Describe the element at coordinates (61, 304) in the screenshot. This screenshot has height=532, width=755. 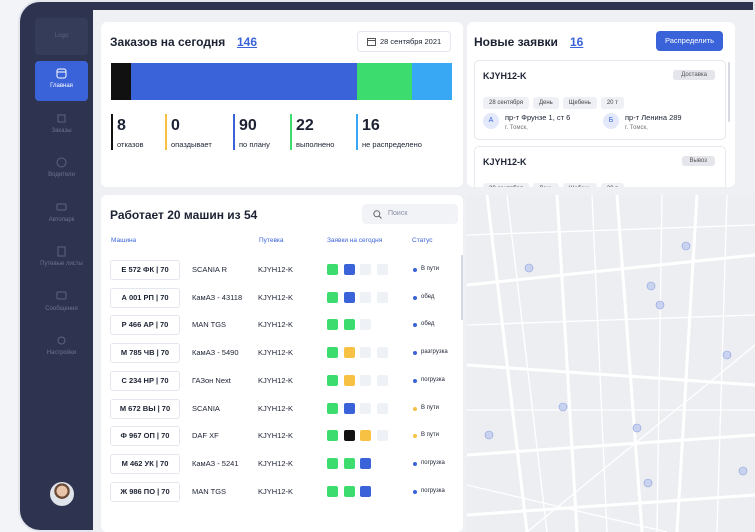
I see `nav-item: Сообщения` at that location.